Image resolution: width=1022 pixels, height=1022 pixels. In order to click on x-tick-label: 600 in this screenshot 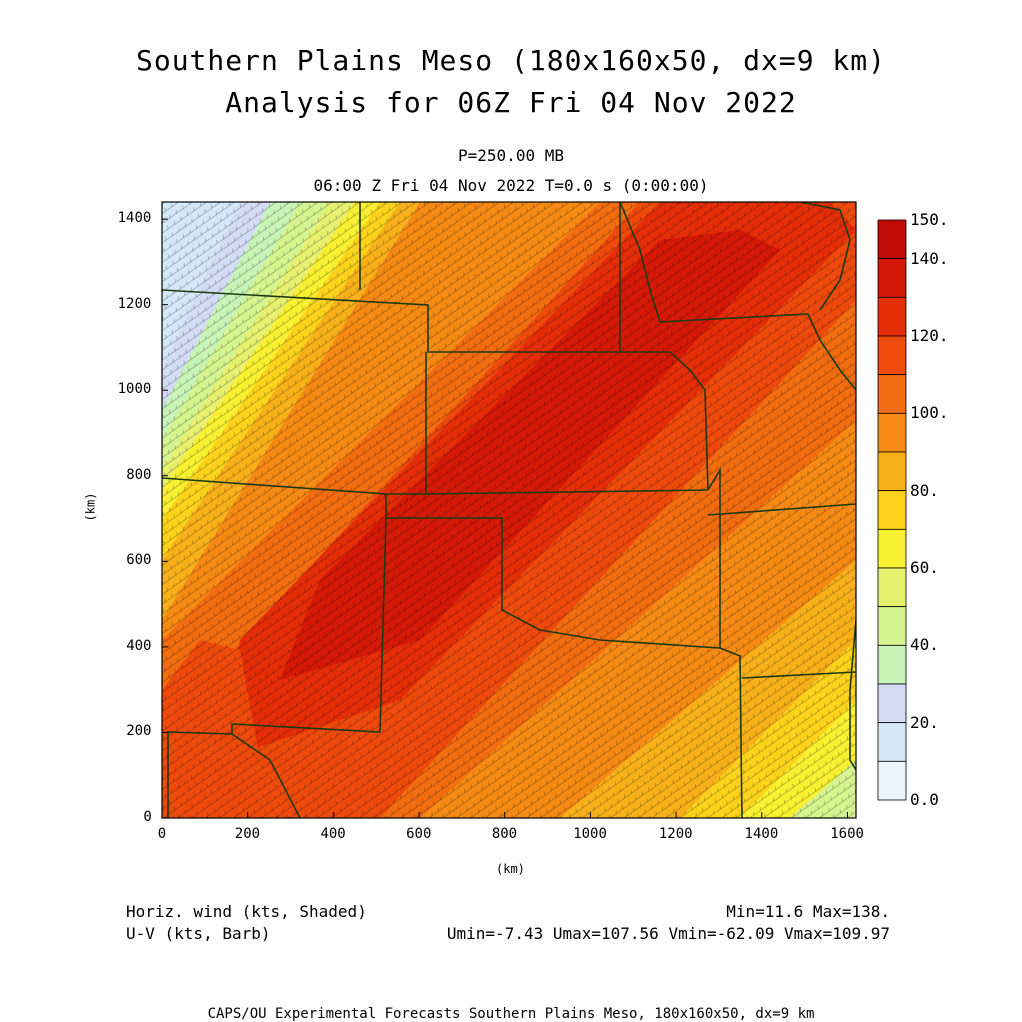, I will do `click(419, 834)`.